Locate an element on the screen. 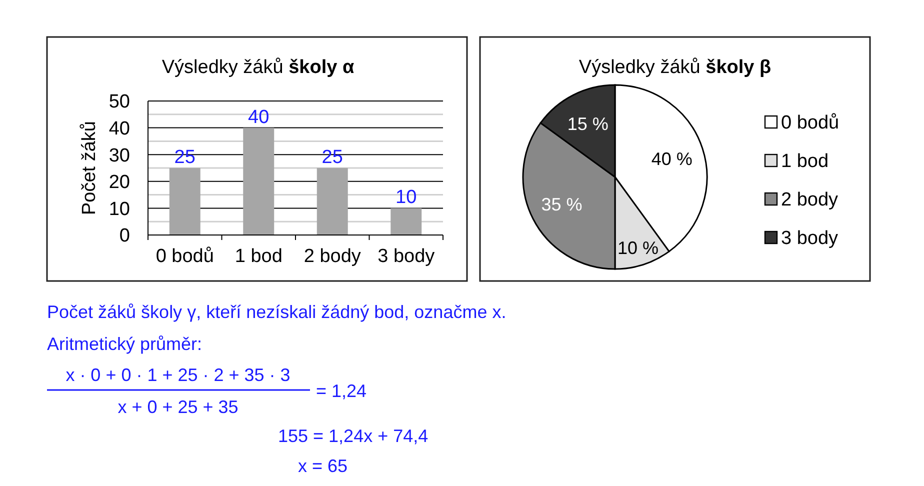 This screenshot has height=486, width=924. text: = 1,24 is located at coordinates (341, 391).